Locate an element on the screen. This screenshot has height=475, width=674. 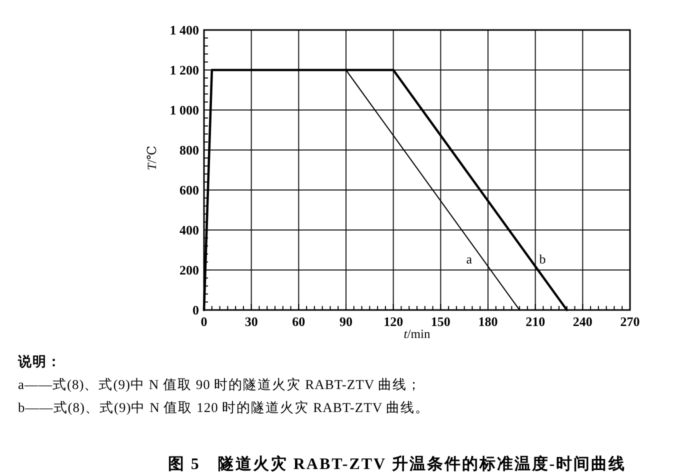
x-tick-label: 270 is located at coordinates (630, 321).